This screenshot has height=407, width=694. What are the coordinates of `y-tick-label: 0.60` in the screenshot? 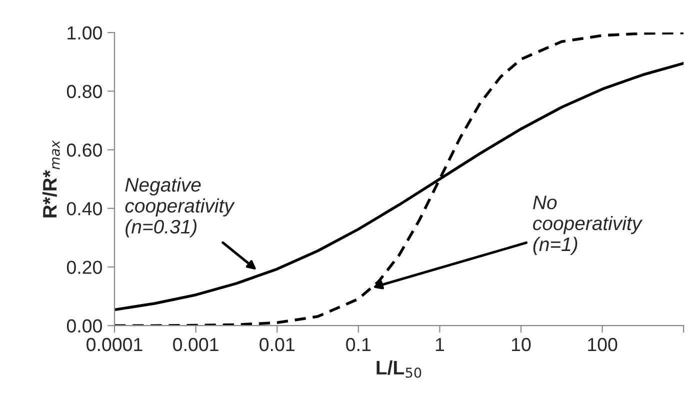 It's located at (84, 150).